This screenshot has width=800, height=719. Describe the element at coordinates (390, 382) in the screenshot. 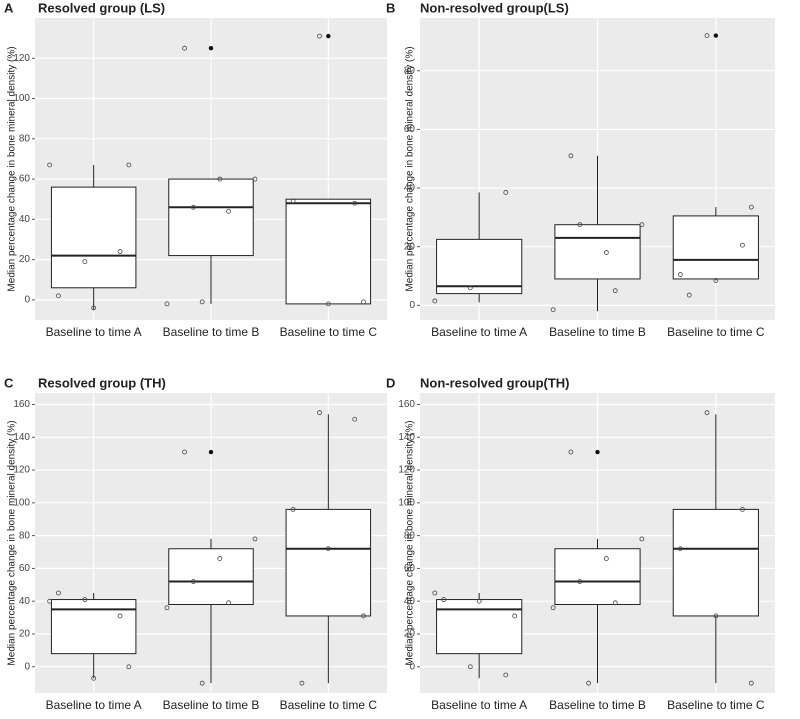

I see `panel-label: D` at that location.